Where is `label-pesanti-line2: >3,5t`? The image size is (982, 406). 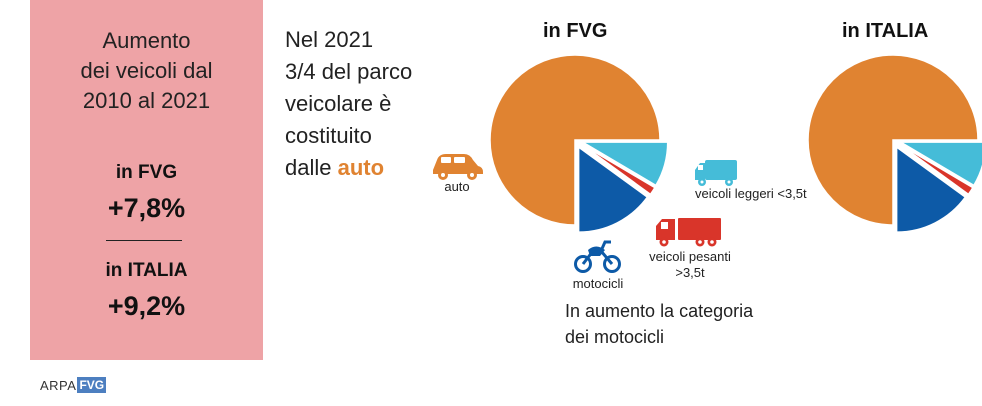 label-pesanti-line2: >3,5t is located at coordinates (690, 272).